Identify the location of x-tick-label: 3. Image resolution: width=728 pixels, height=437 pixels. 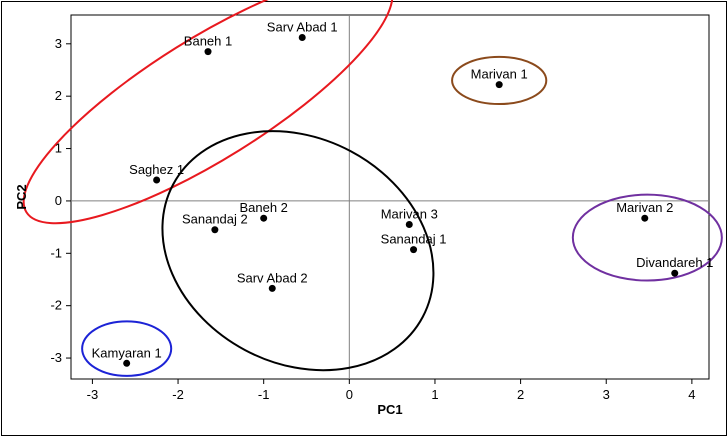
(606, 394).